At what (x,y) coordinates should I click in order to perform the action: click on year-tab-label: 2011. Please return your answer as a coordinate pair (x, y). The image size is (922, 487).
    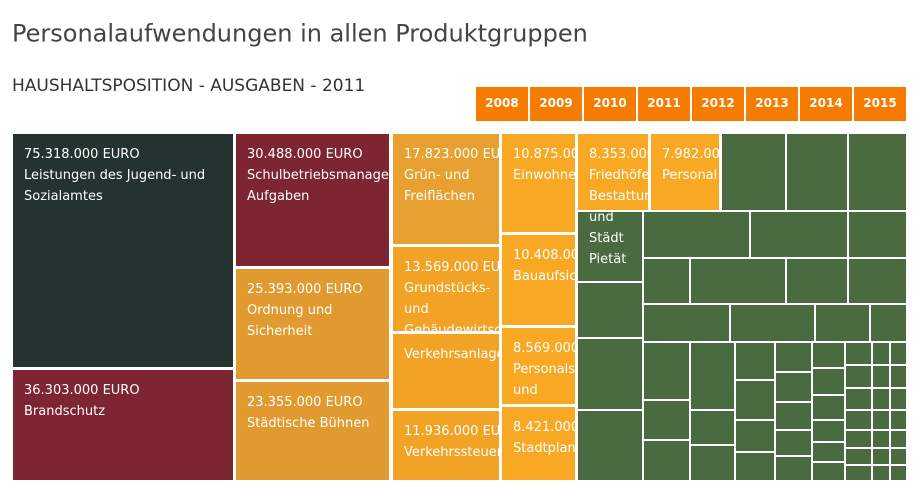
    Looking at the image, I should click on (663, 103).